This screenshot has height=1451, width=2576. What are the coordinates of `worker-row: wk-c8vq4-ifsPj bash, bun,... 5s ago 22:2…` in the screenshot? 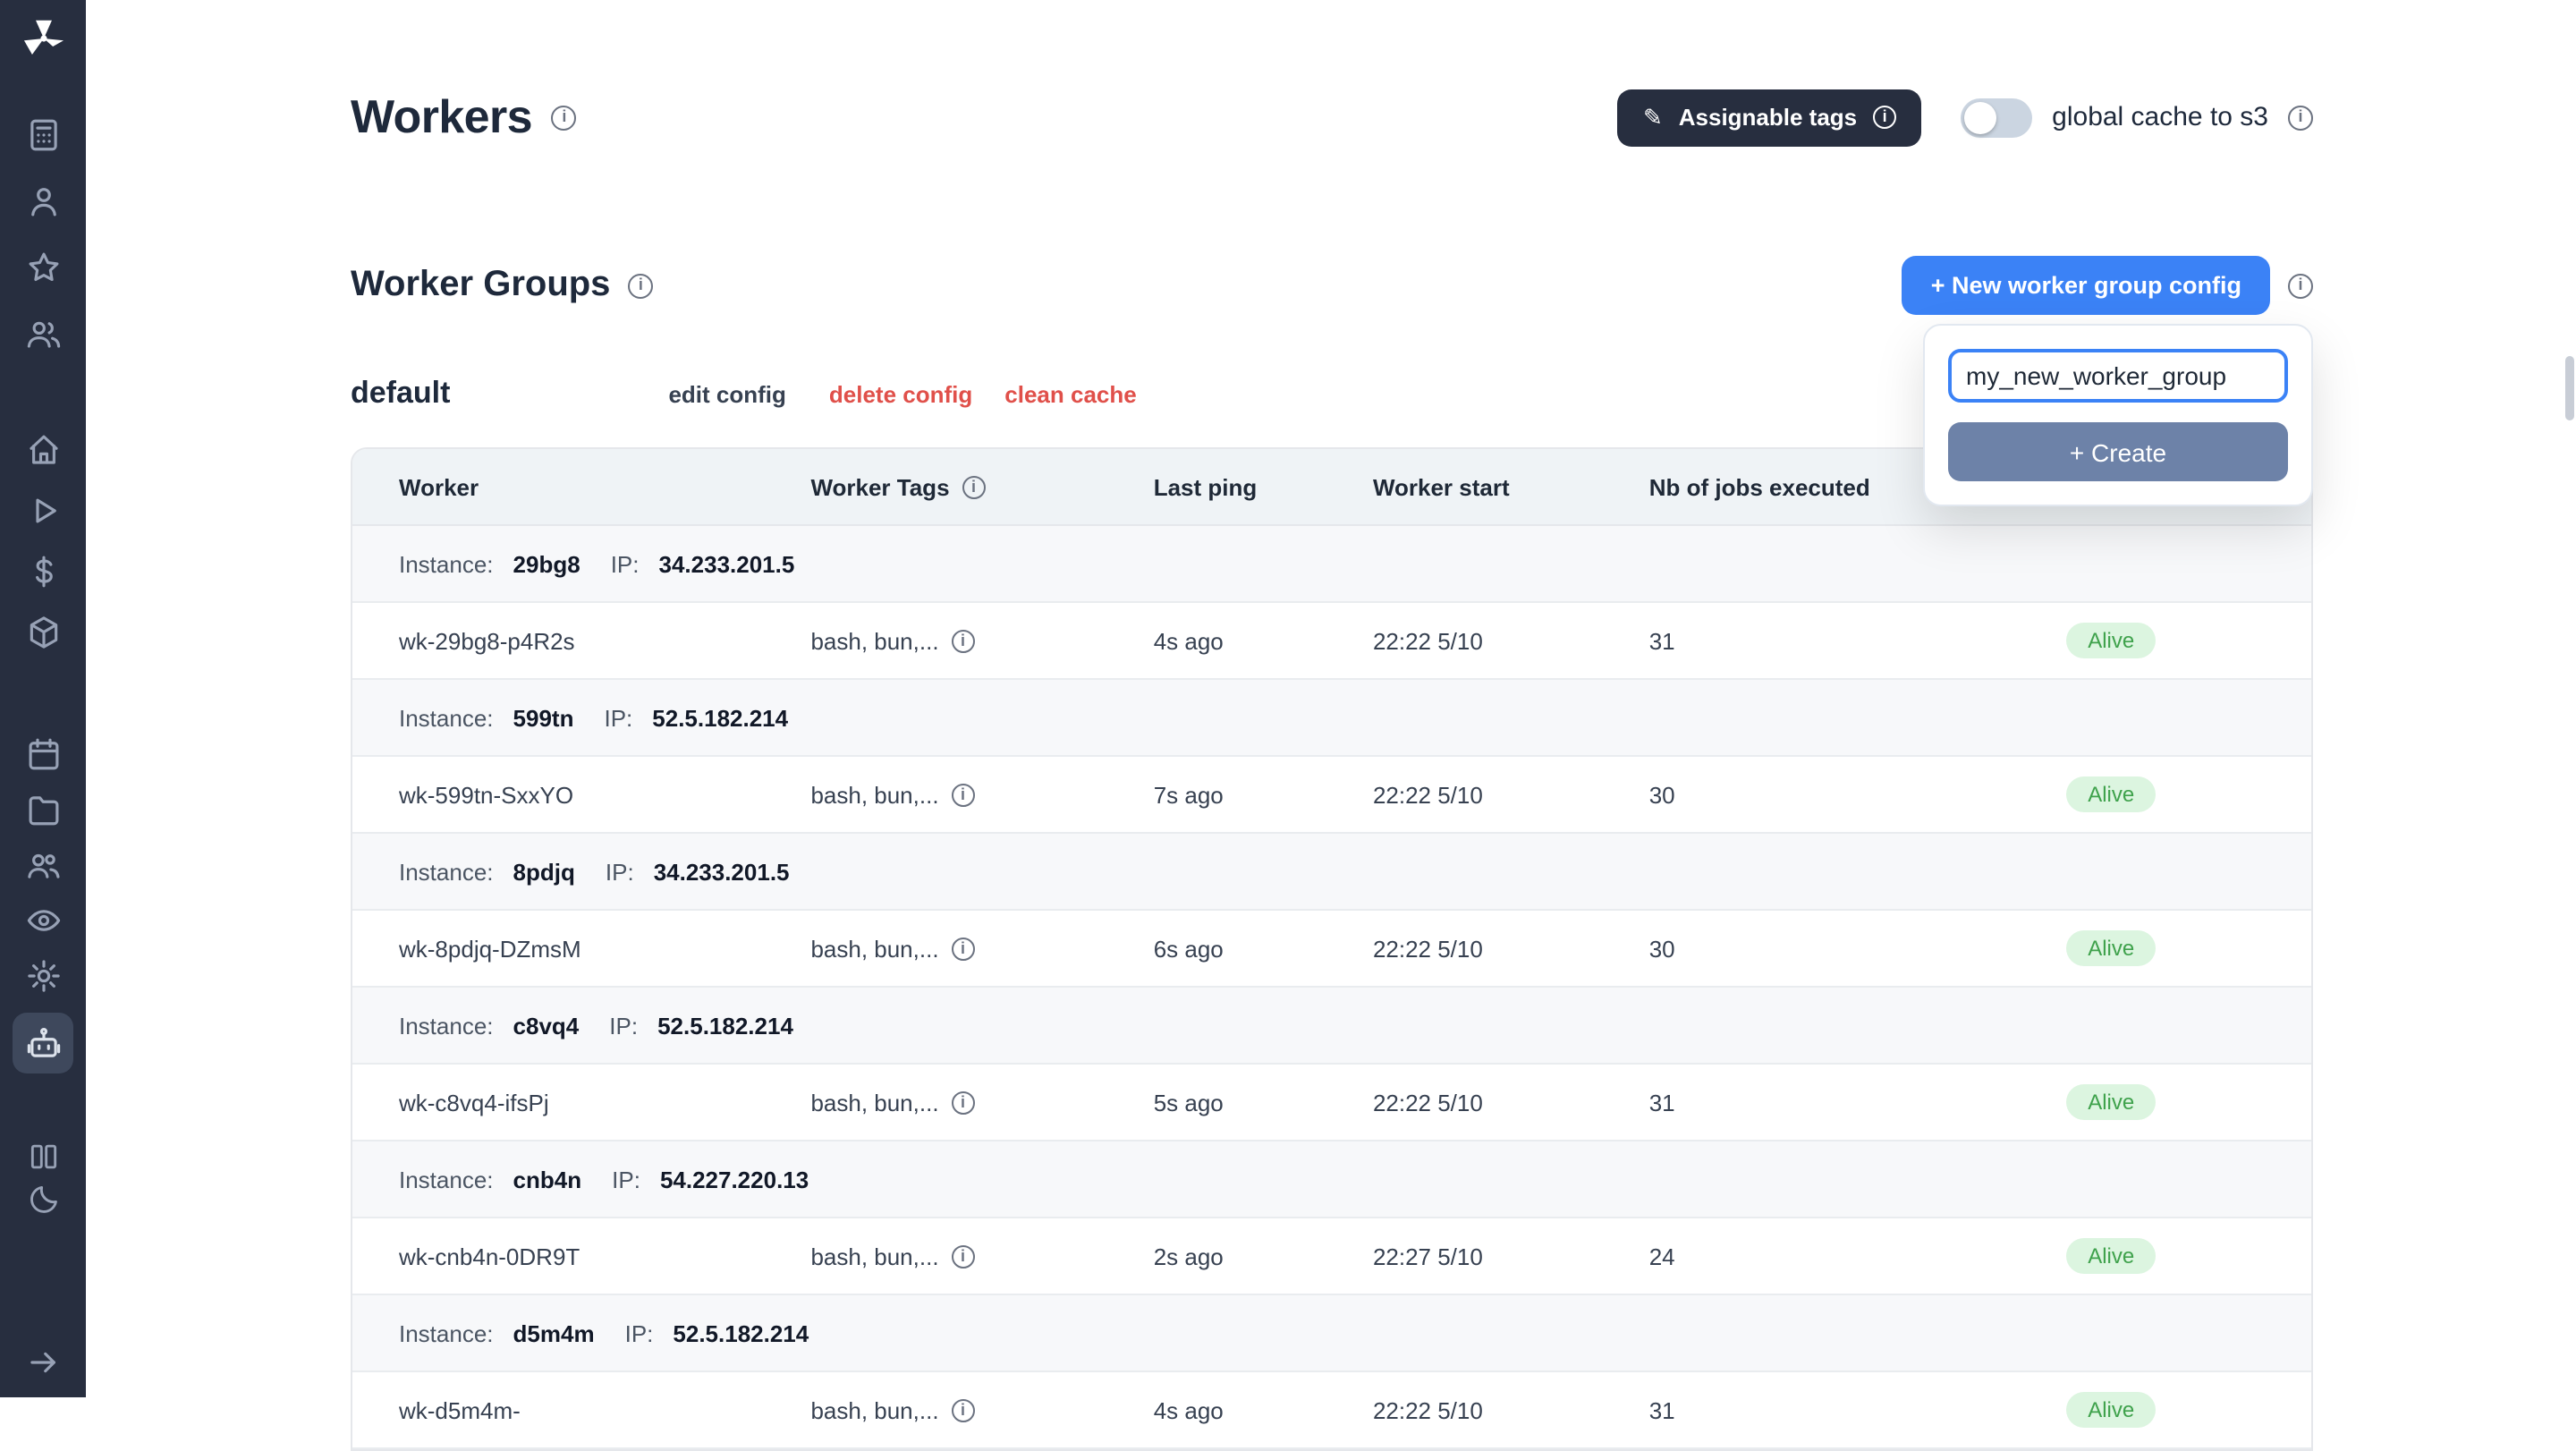 It's located at (1331, 1103).